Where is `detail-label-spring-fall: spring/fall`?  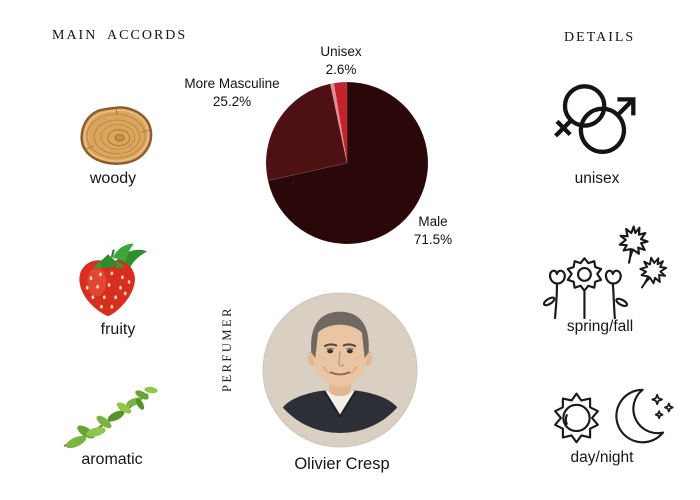
detail-label-spring-fall: spring/fall is located at coordinates (600, 326).